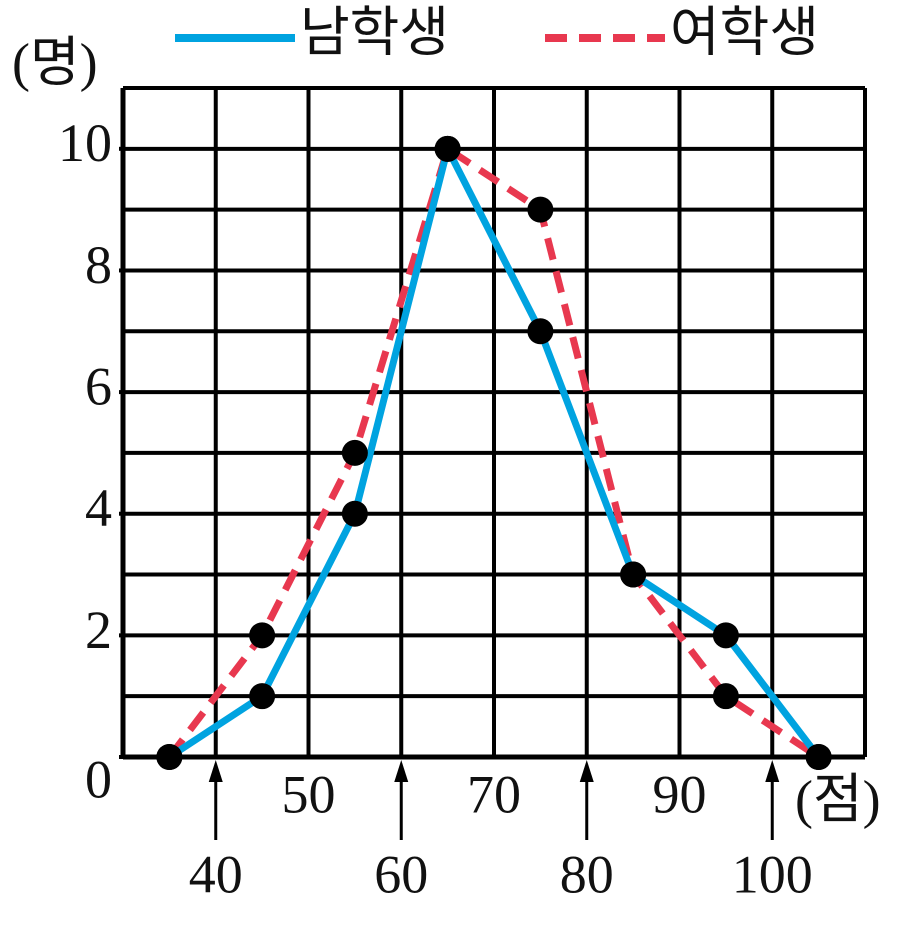 The image size is (918, 926). I want to click on x-axis-label: (점), so click(838, 799).